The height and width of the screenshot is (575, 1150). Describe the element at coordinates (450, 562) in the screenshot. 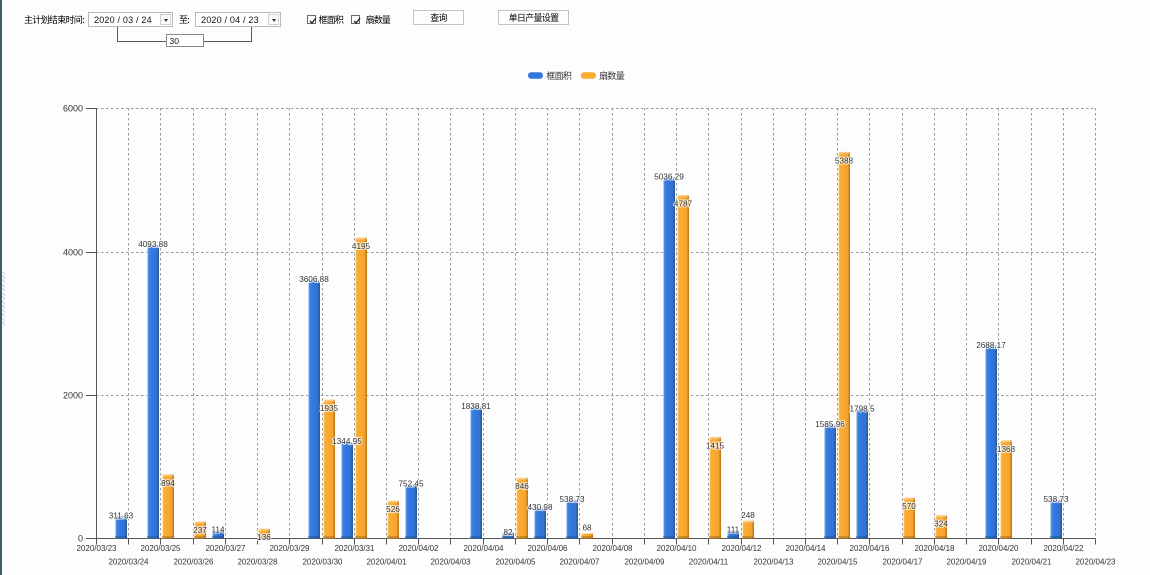

I see `svg-text: 2020/04/03` at that location.